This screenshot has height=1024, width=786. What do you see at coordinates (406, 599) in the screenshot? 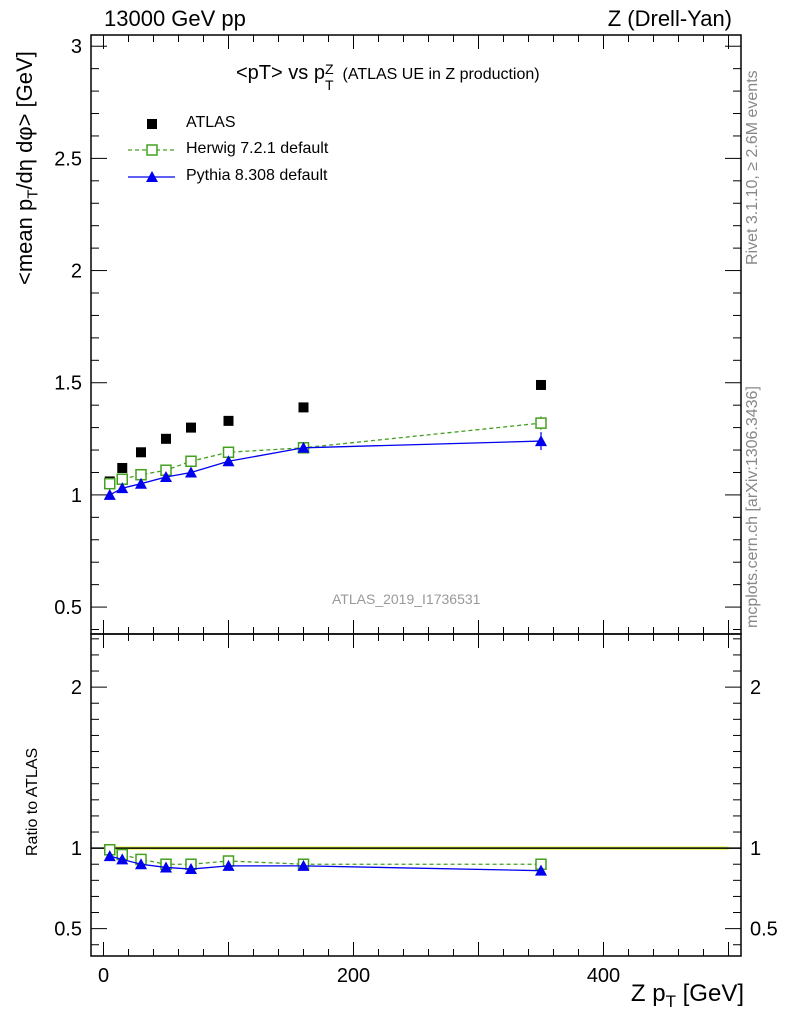
I see `analysis-id-watermark: ATLAS_2019_I1736531` at bounding box center [406, 599].